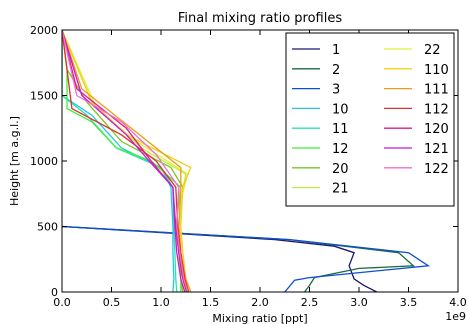 The height and width of the screenshot is (324, 468). What do you see at coordinates (455, 316) in the screenshot?
I see `x-axis-exponent: 1e9` at bounding box center [455, 316].